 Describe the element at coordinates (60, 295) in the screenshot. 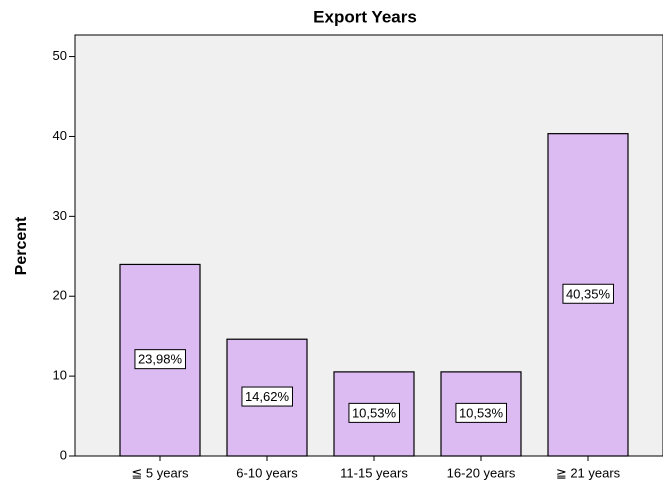

I see `y-tick-label: 20` at that location.